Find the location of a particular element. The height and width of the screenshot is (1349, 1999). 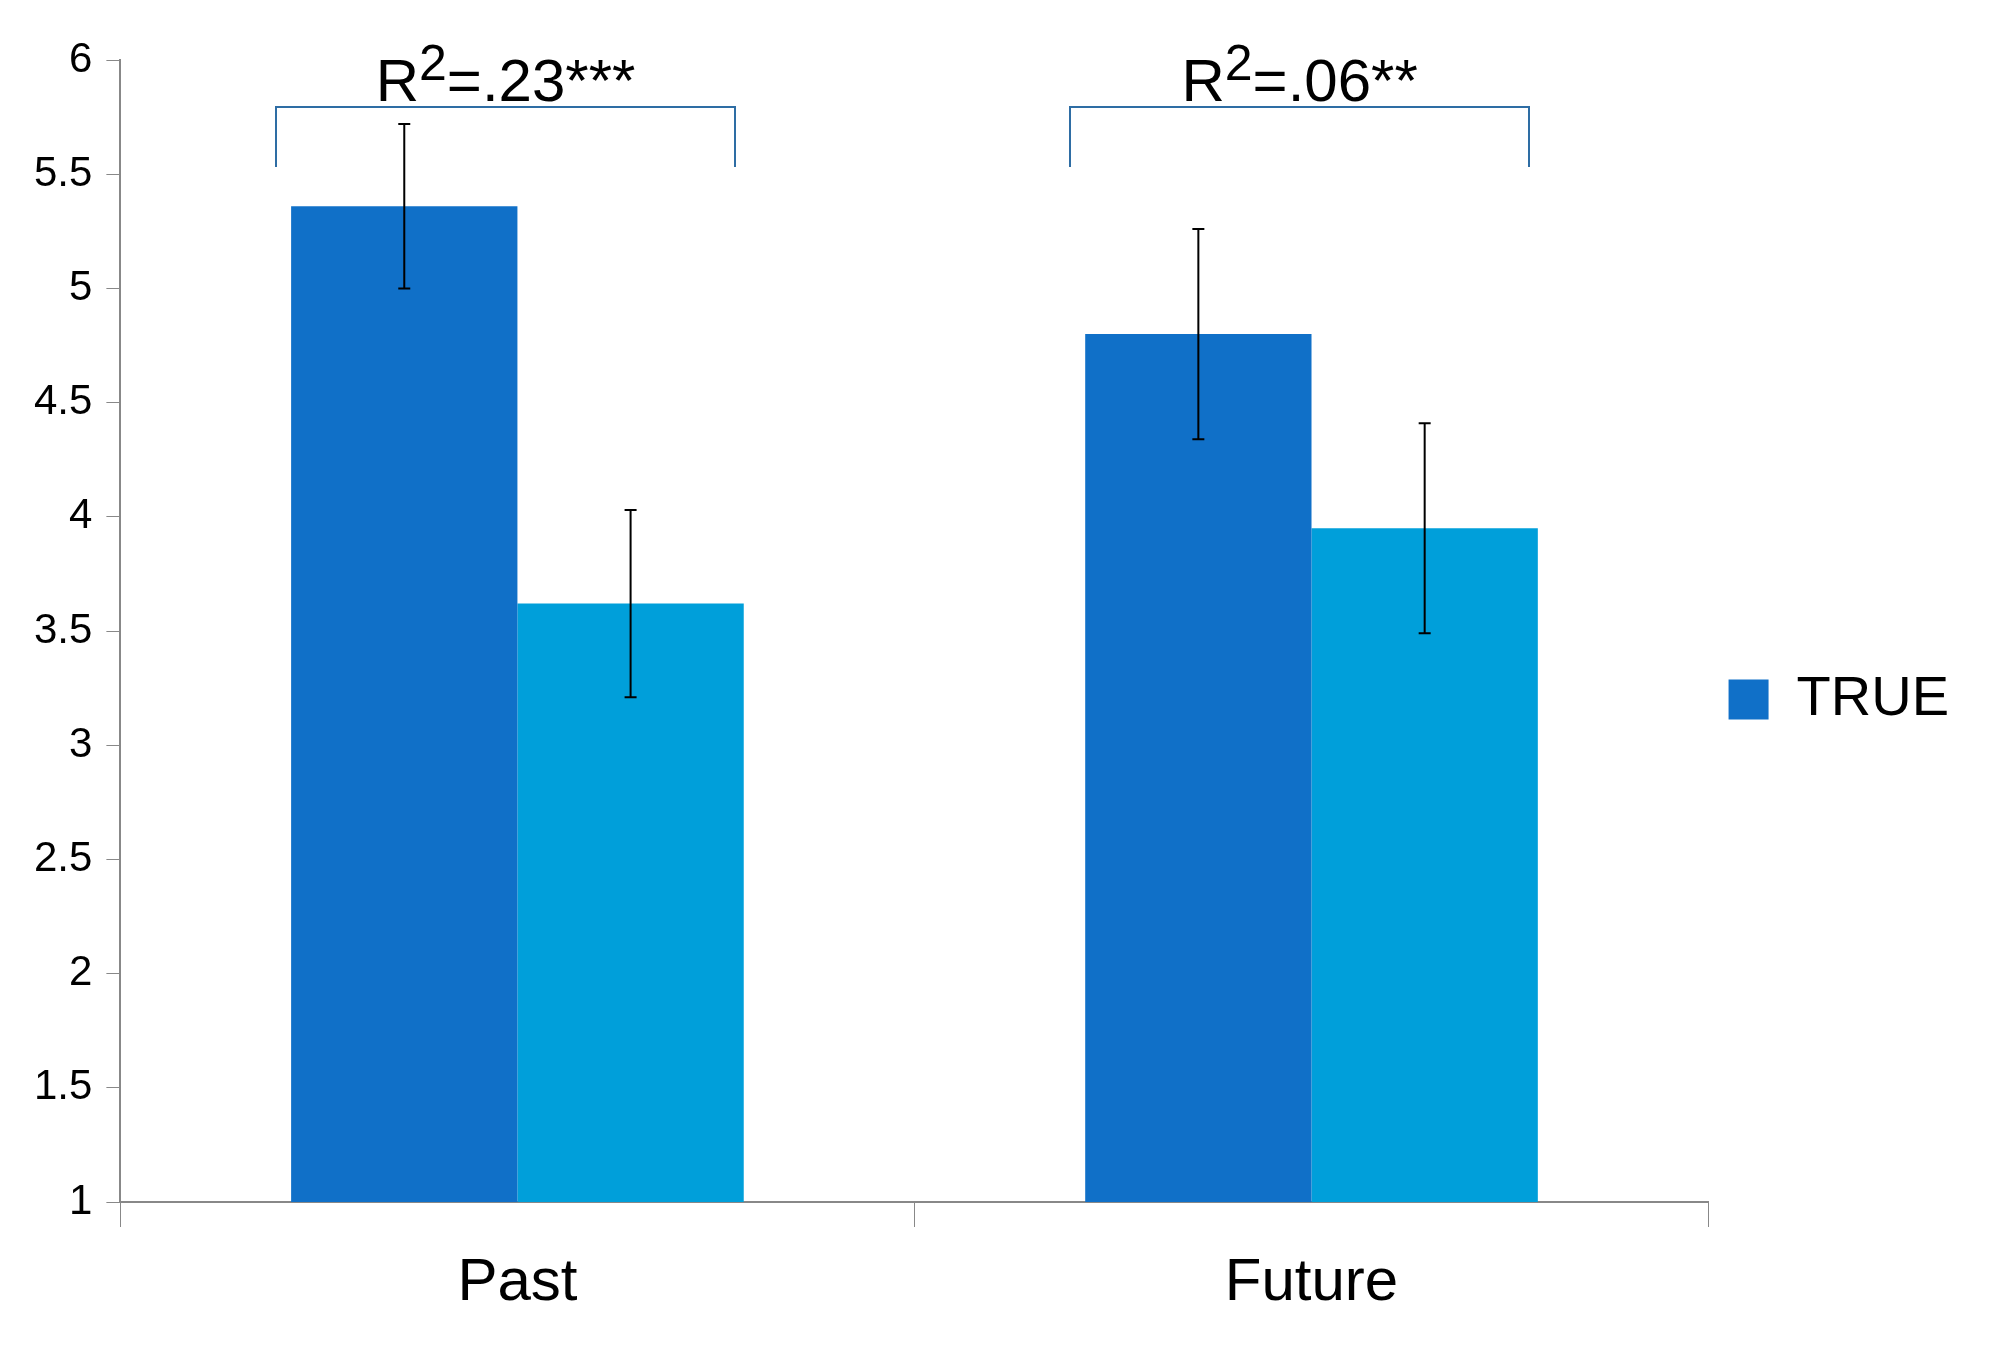

x-tick-label: Past is located at coordinates (517, 1279).